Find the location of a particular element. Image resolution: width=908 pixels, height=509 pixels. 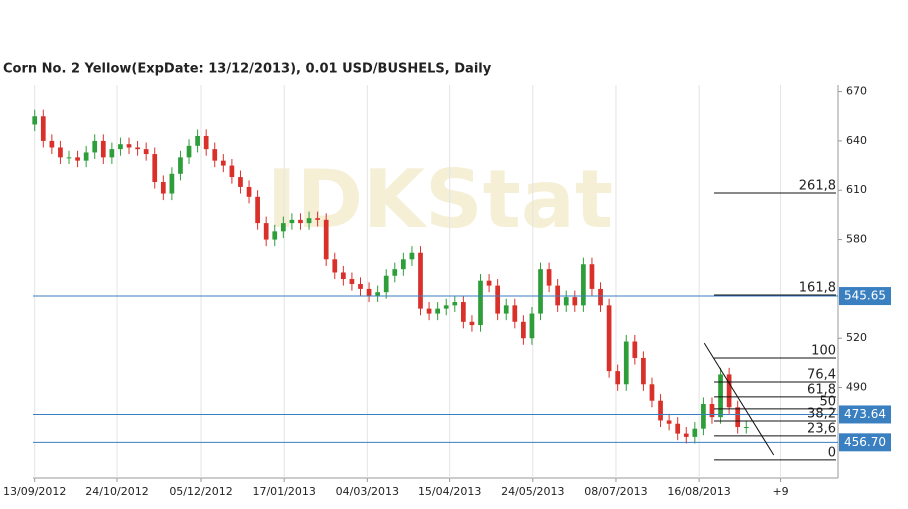

y-tick-label: 490 is located at coordinates (856, 387).